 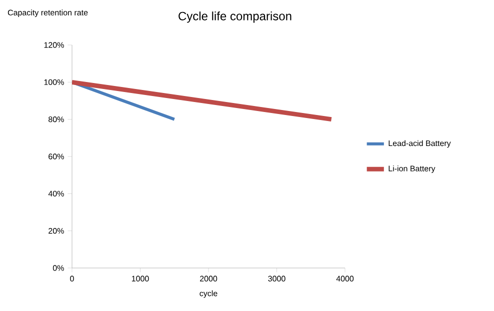 What do you see at coordinates (56, 193) in the screenshot?
I see `y-tick-label: 40%` at bounding box center [56, 193].